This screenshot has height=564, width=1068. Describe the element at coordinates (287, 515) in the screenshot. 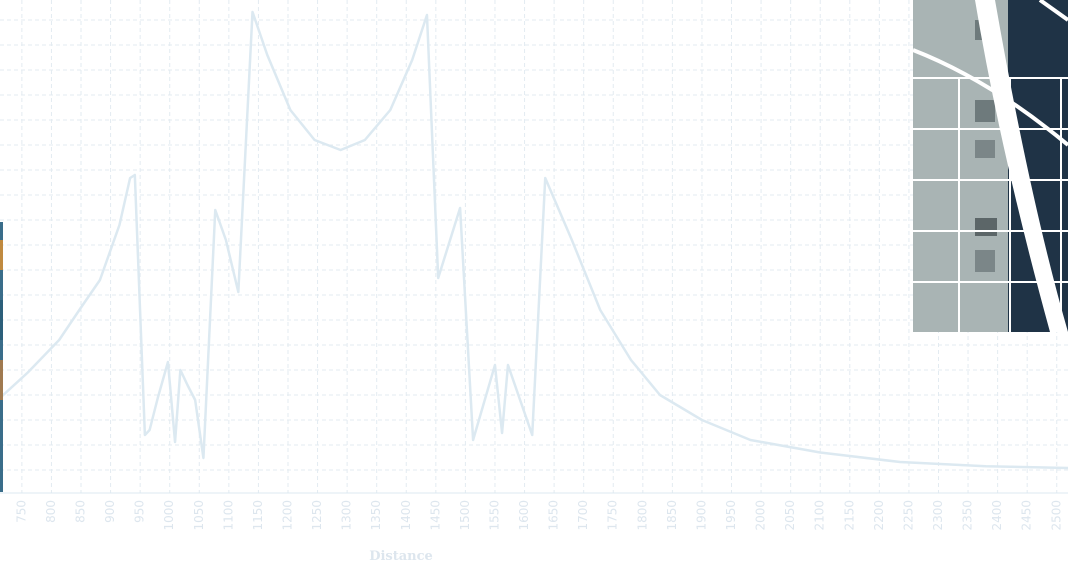

I see `x-tick-label: 1200` at that location.